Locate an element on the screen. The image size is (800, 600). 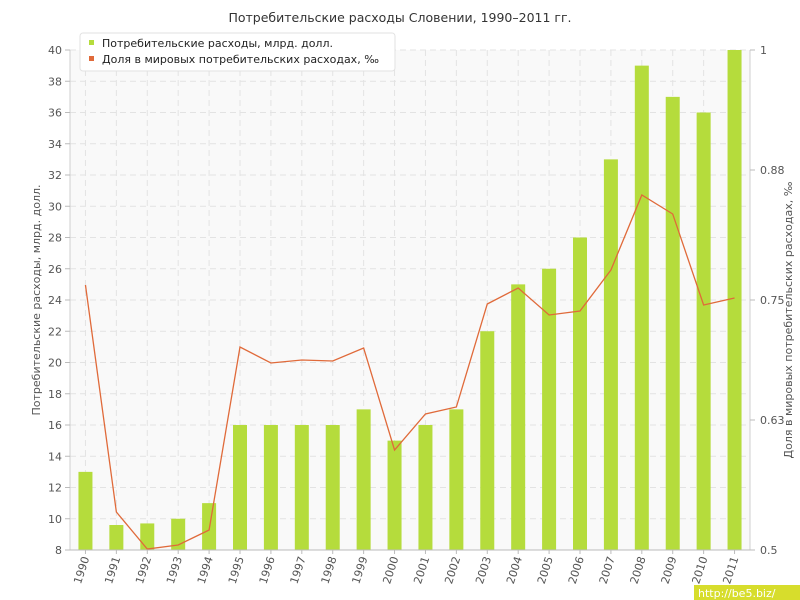
x-tick-label-2008: 2008 is located at coordinates (638, 570).